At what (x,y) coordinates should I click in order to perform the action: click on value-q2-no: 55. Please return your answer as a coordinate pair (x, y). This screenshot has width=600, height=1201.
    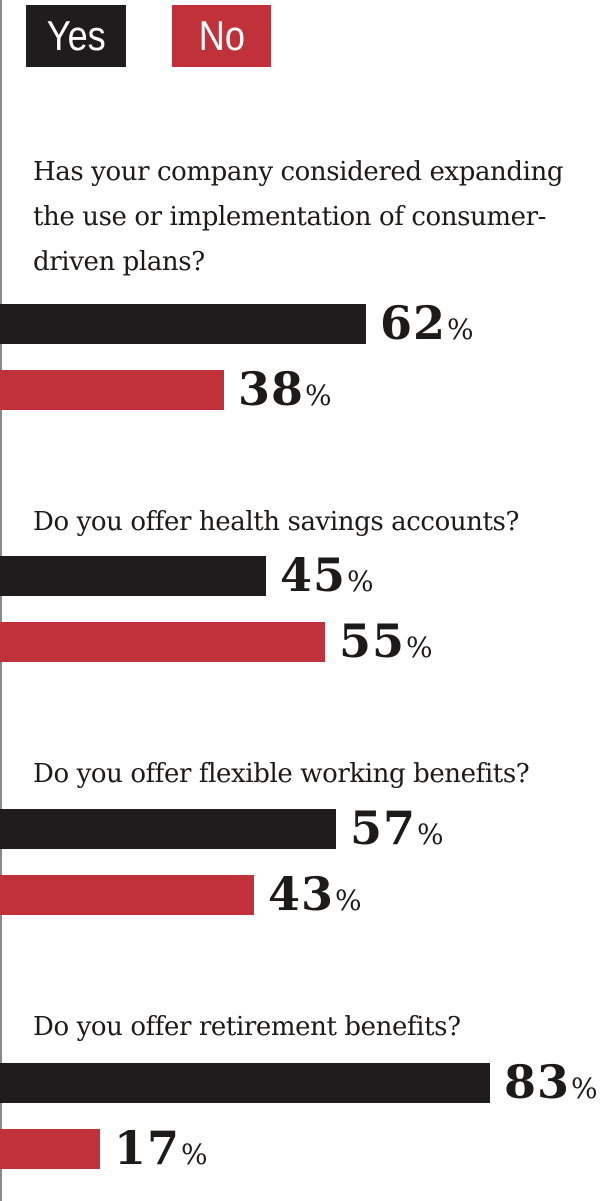
    Looking at the image, I should click on (372, 641).